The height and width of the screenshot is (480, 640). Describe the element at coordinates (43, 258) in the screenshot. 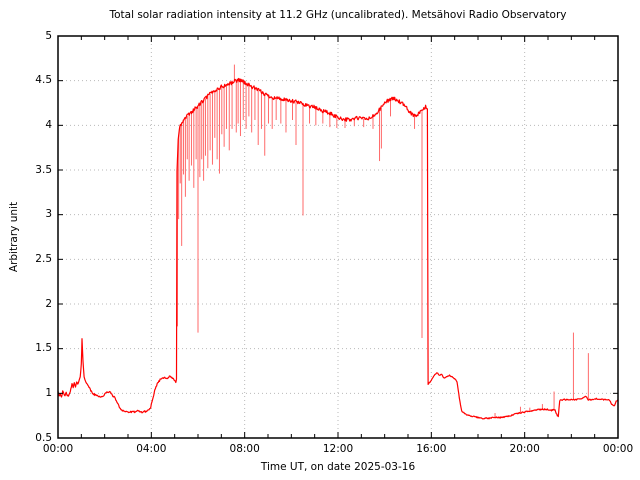

I see `y-tick-label: 2.5` at that location.